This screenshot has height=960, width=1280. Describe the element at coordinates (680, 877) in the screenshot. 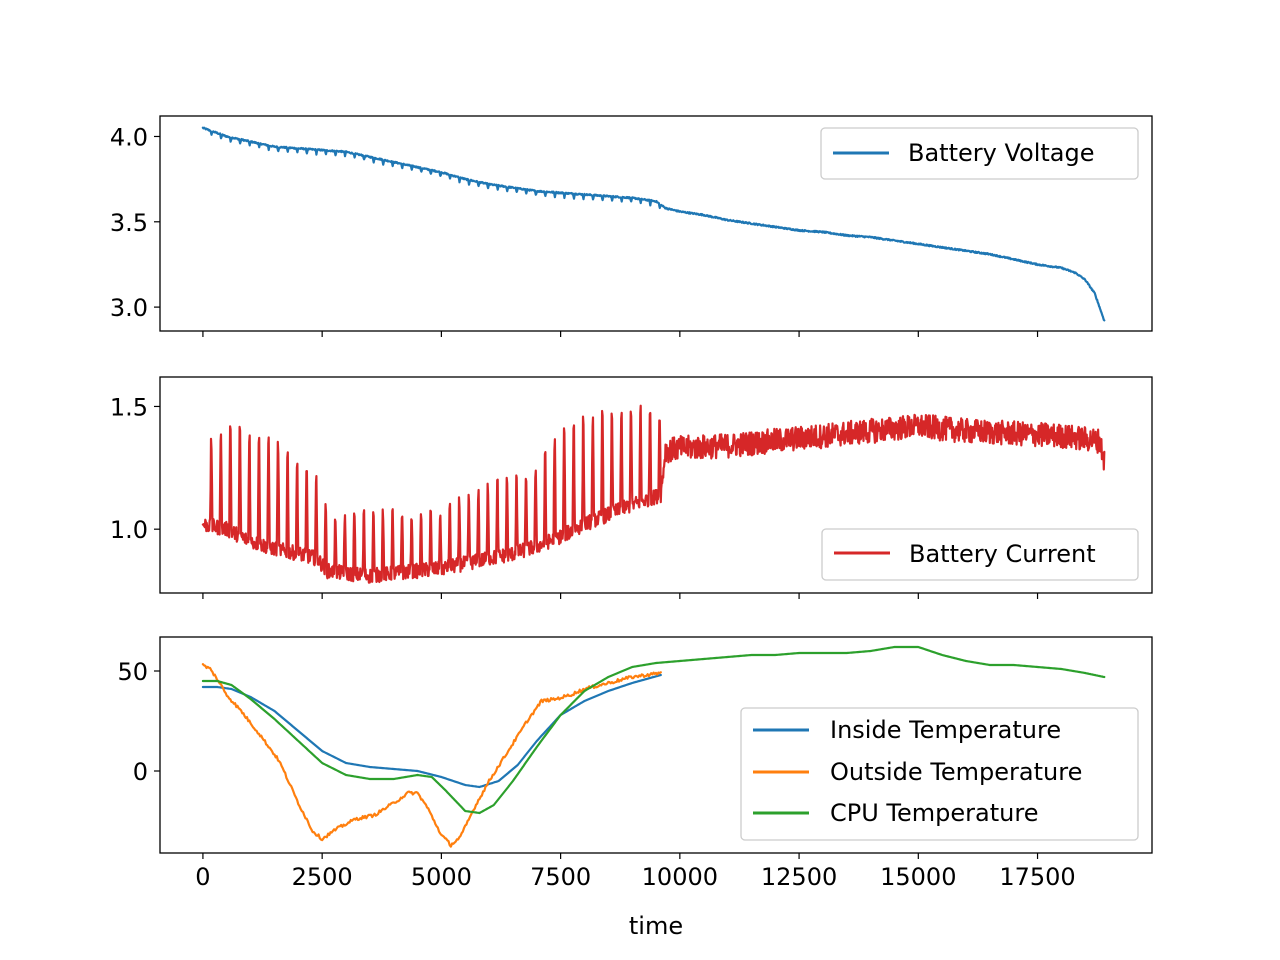

I see `x-tick-label: 10000` at that location.